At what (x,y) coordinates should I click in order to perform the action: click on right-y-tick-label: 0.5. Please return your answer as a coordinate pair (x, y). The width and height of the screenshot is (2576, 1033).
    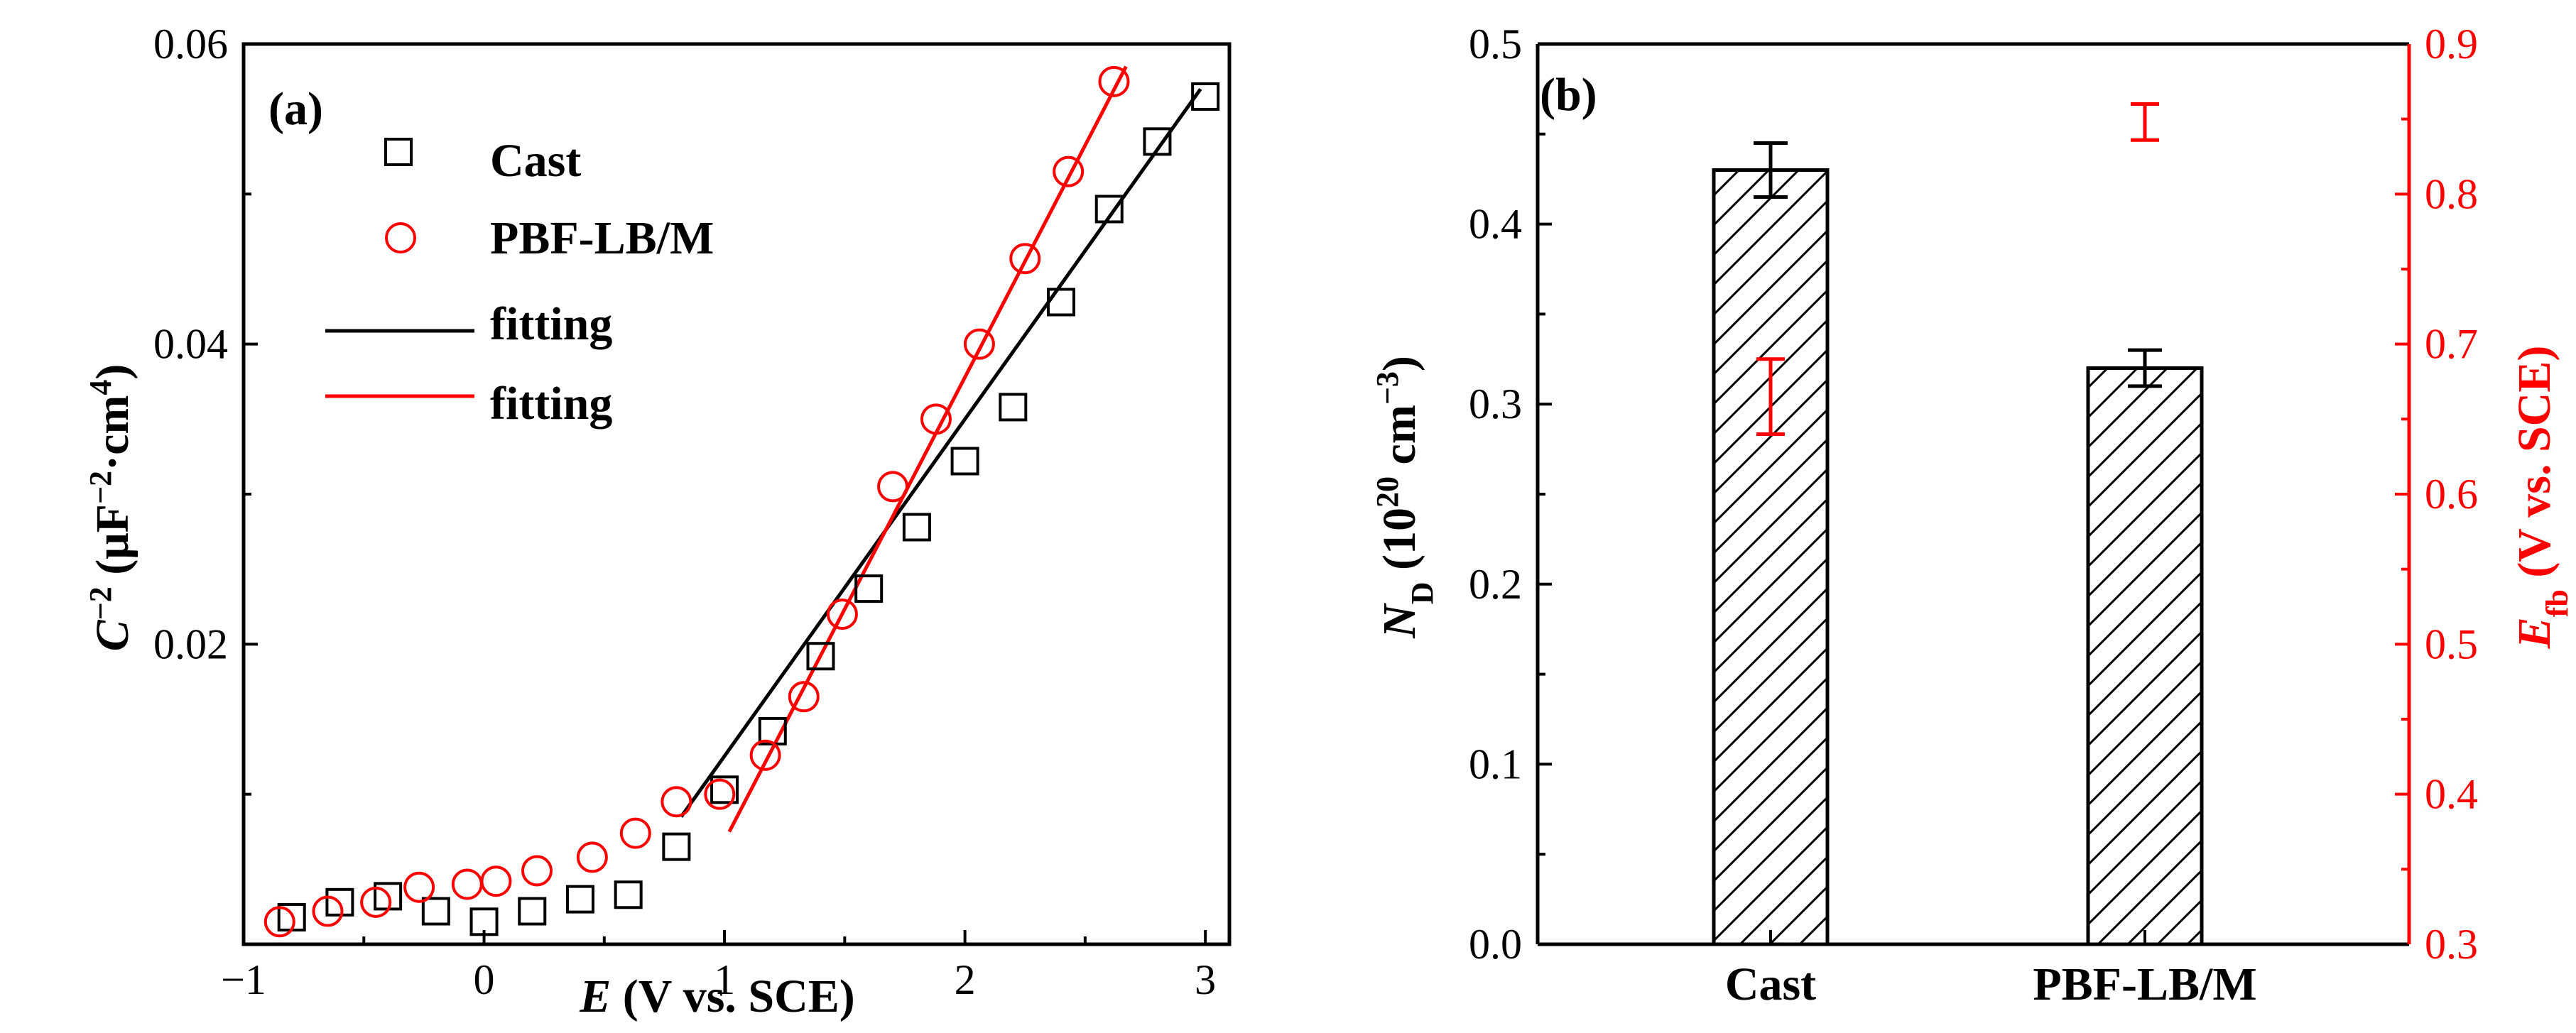
    Looking at the image, I should click on (2451, 644).